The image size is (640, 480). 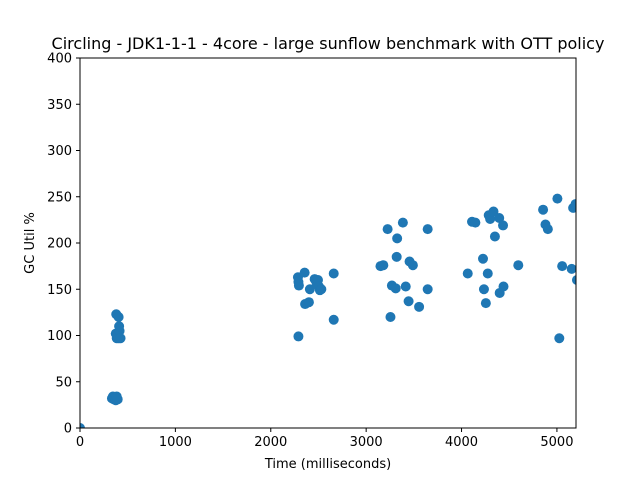 I want to click on y-tick-label: 50, so click(x=63, y=382).